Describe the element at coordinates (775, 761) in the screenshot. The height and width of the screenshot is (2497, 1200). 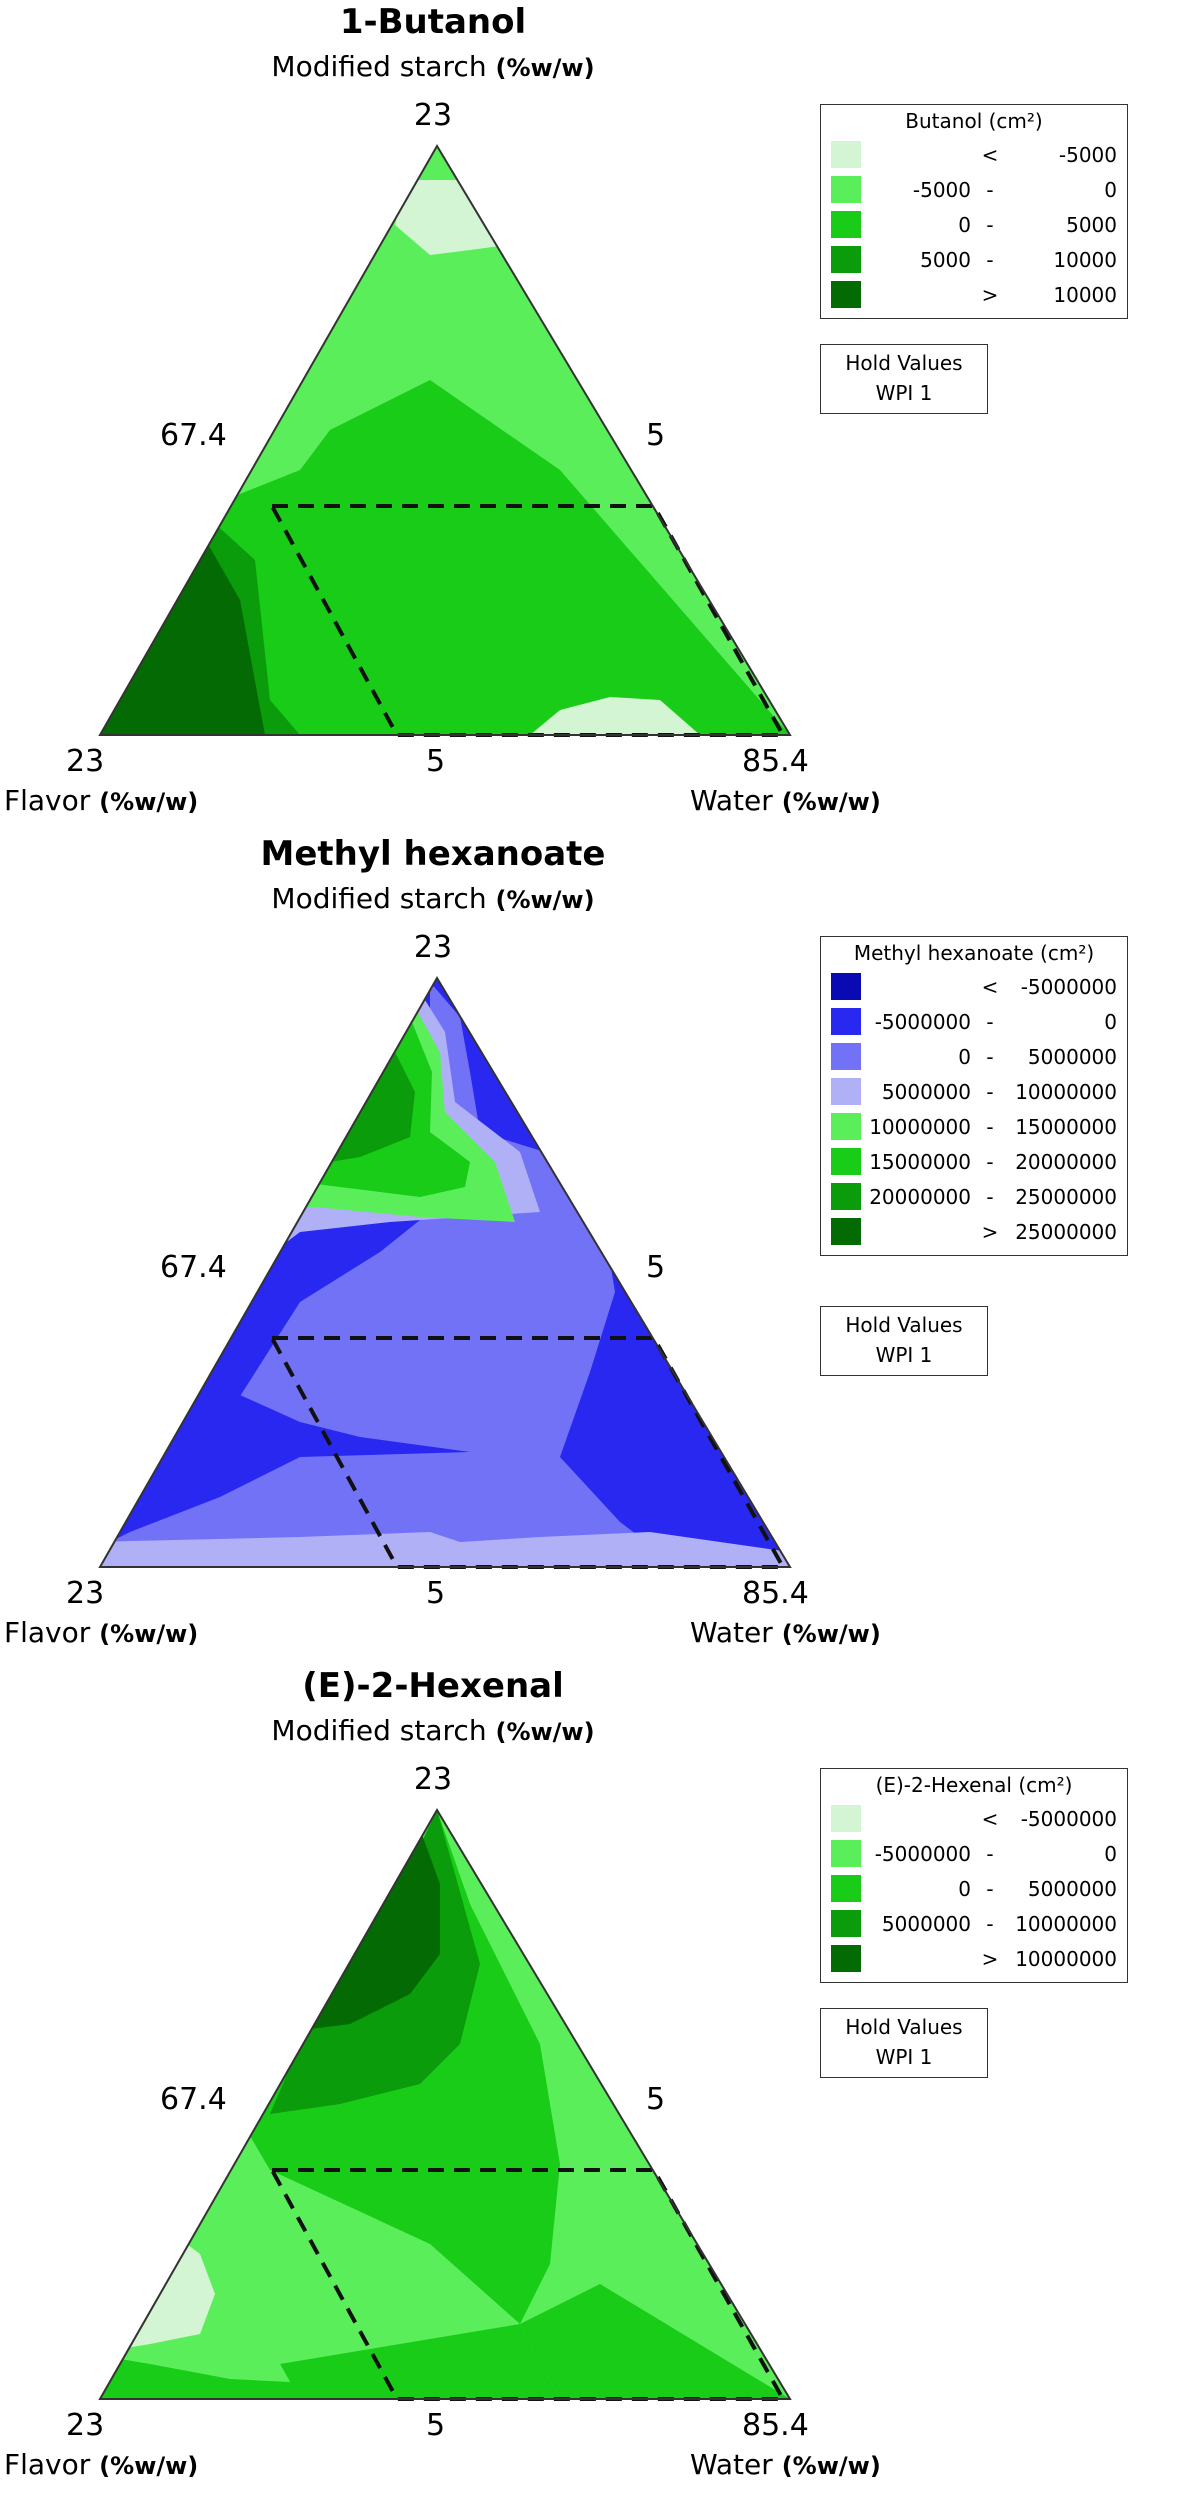
I see `right-corner-value: 85.4` at that location.